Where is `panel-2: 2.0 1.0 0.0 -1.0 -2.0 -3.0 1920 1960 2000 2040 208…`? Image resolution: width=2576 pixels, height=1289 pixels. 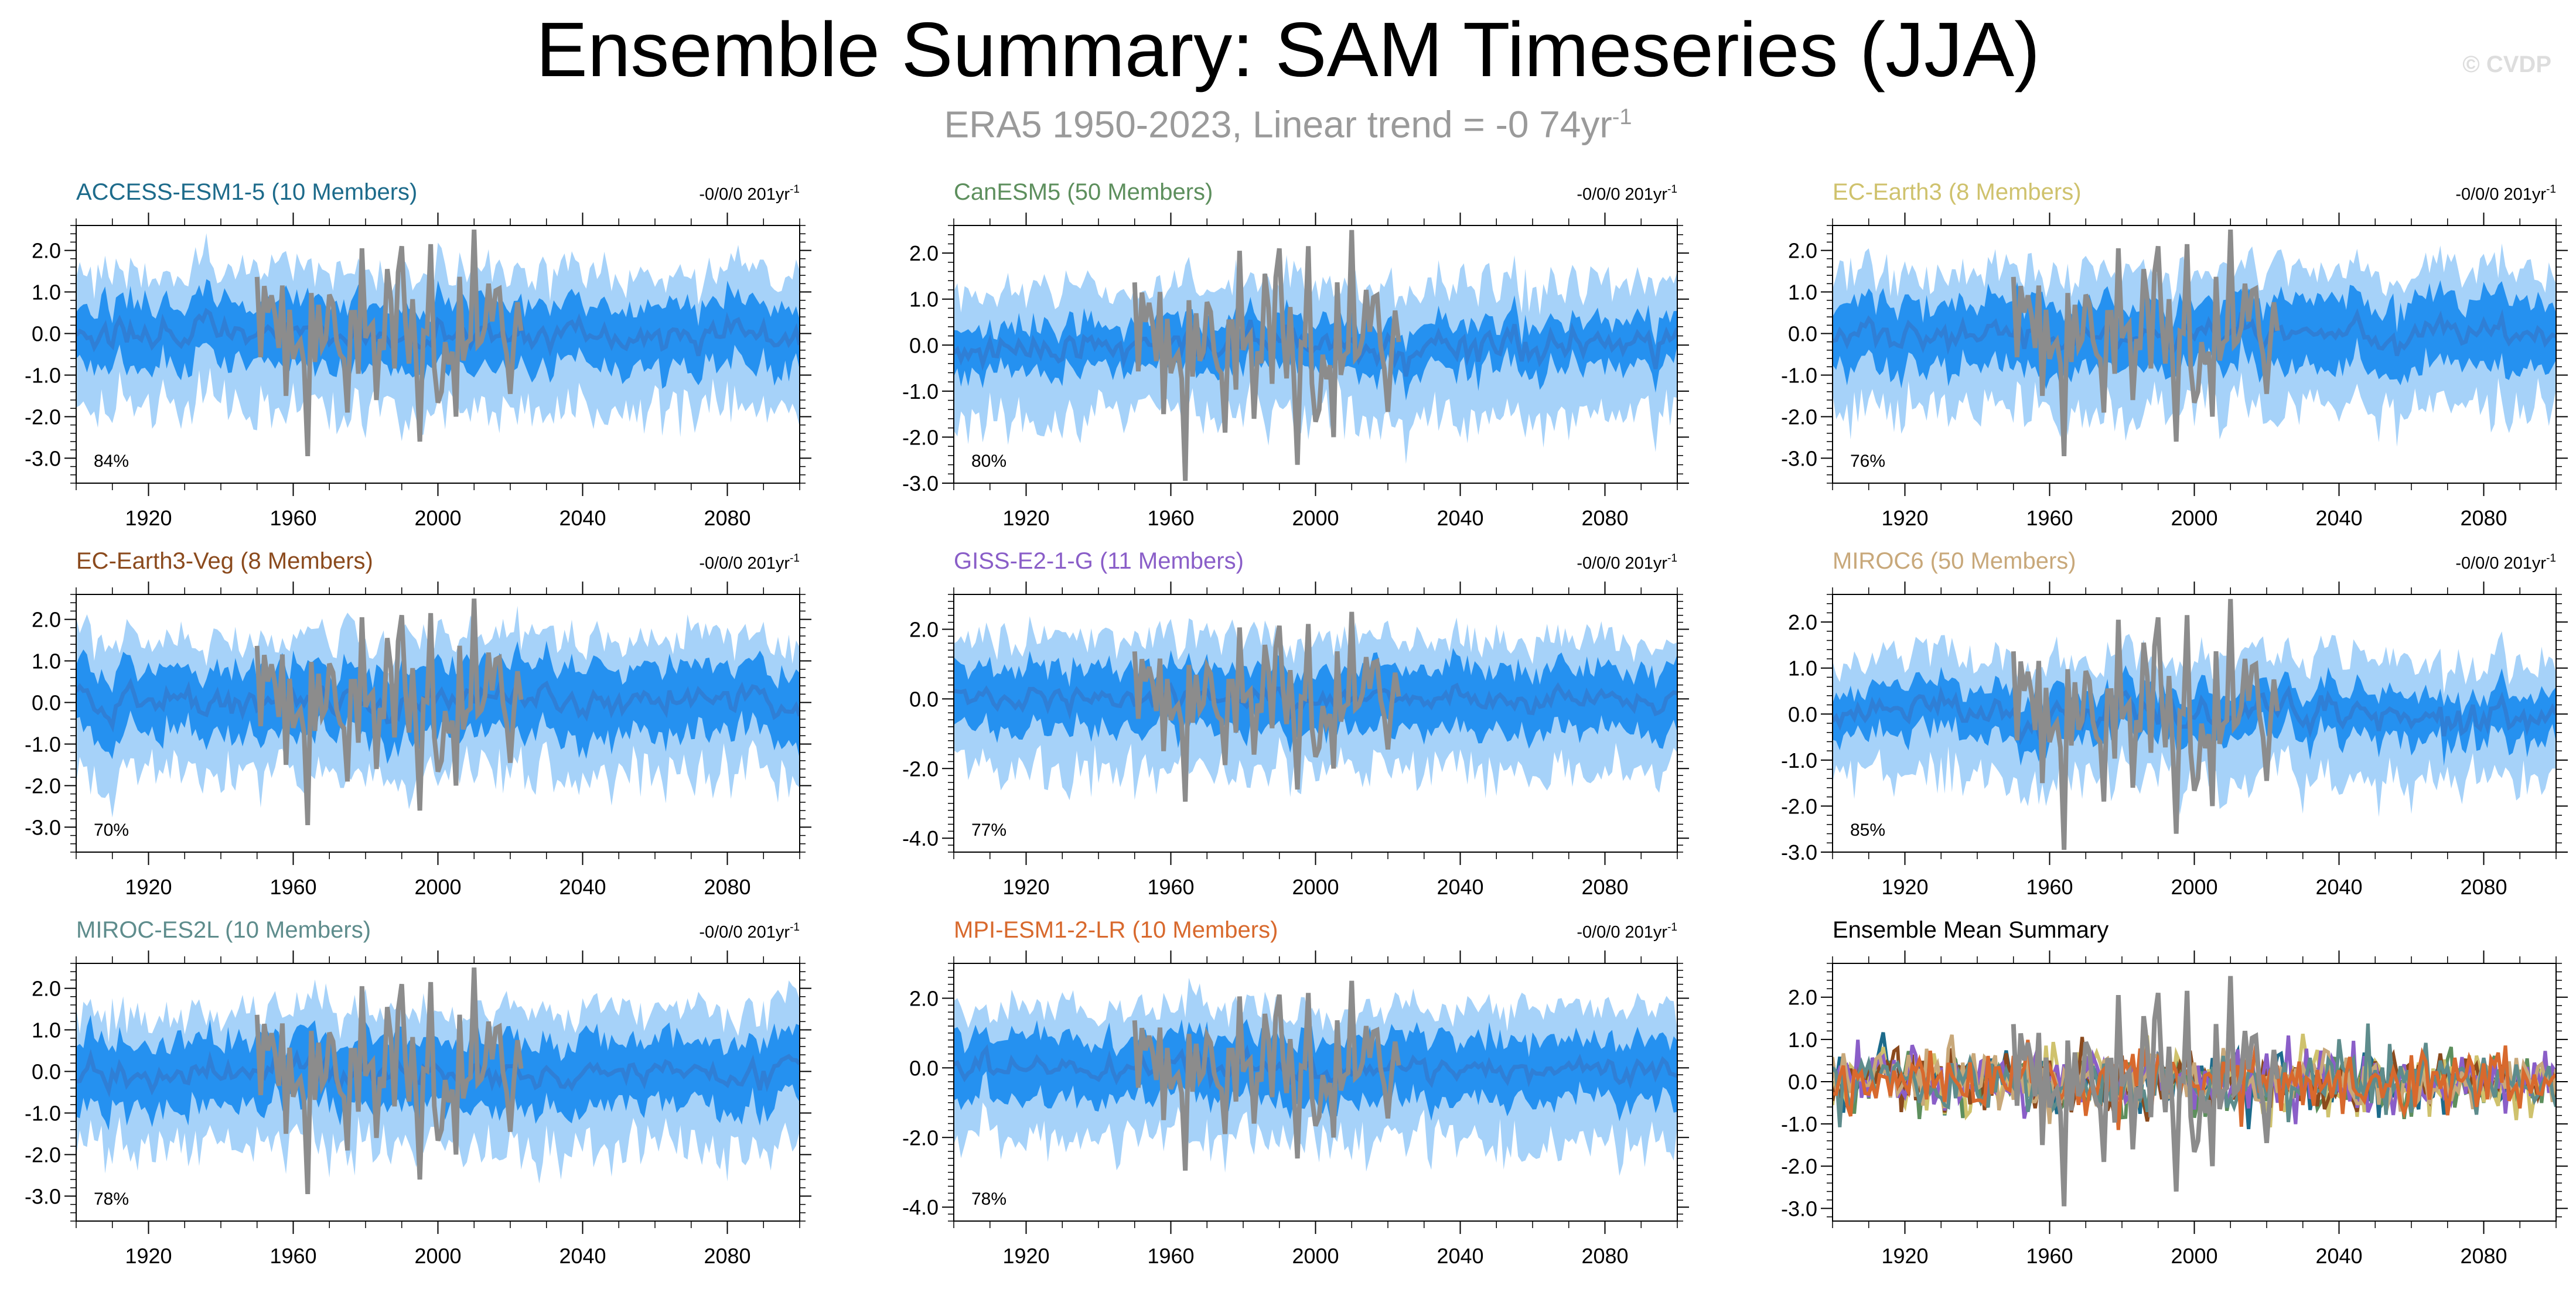 panel-2: 2.0 1.0 0.0 -1.0 -2.0 -3.0 1920 1960 2000 2040 208… is located at coordinates (2174, 355).